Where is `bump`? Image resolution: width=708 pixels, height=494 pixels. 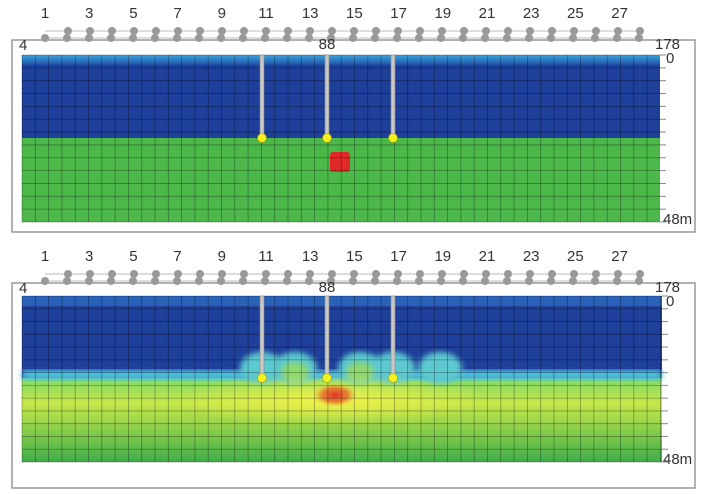
bump is located at coordinates (440, 368).